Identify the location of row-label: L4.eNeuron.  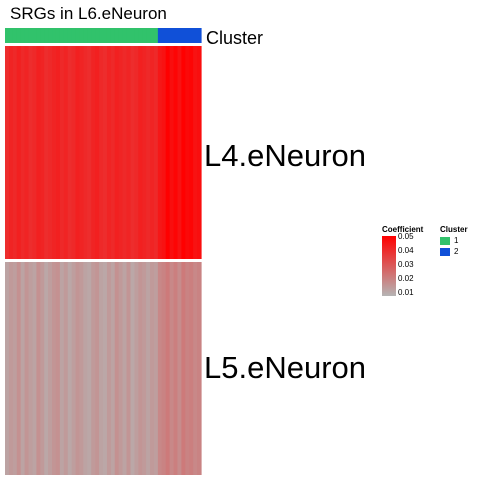
(285, 155).